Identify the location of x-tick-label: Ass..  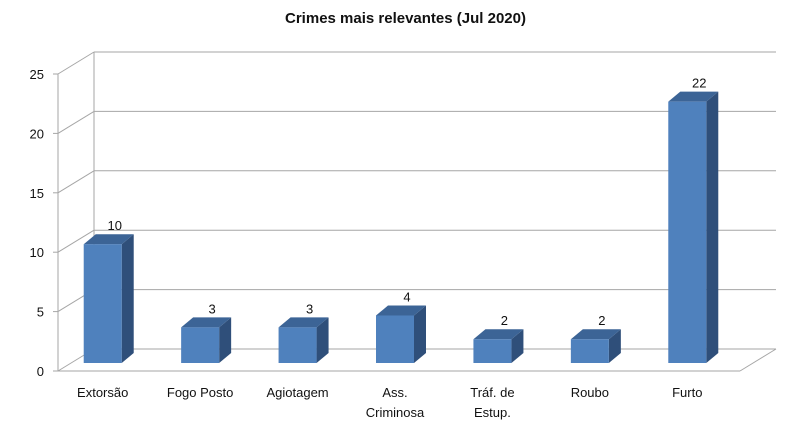
(394, 392).